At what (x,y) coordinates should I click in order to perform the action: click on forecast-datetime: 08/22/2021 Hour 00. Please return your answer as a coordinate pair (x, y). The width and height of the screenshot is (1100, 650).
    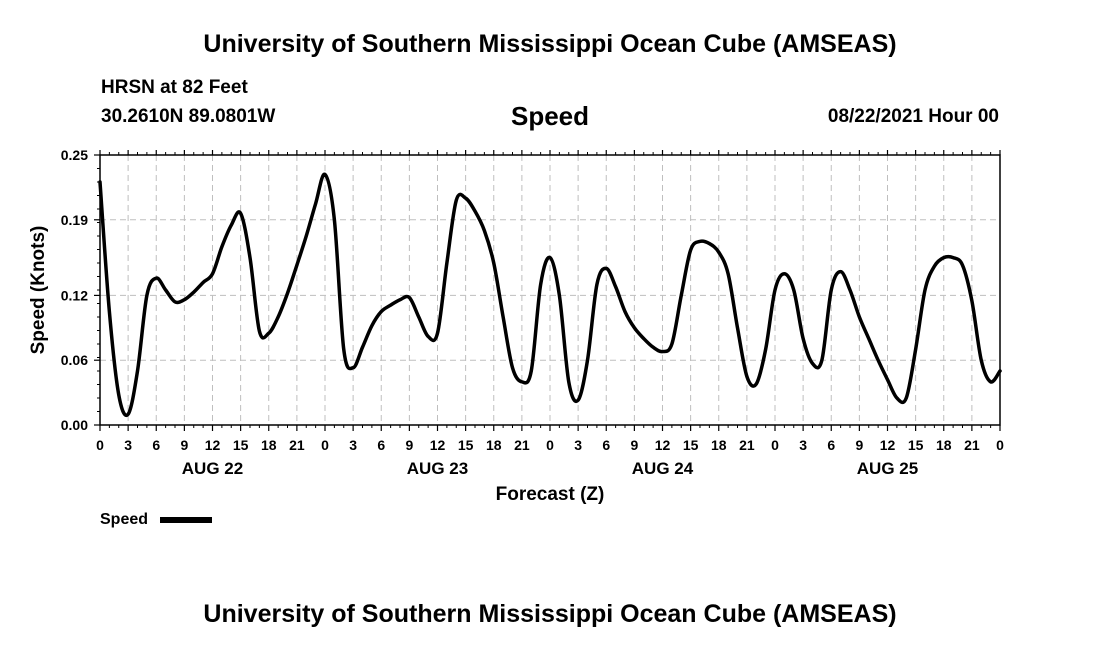
    Looking at the image, I should click on (913, 116).